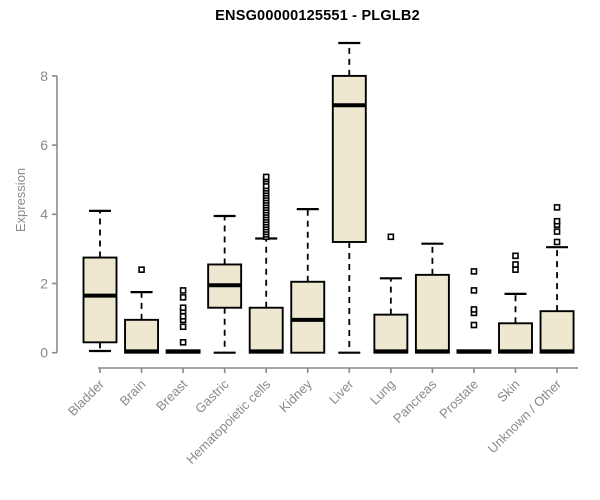 This screenshot has width=600, height=500. I want to click on box-breast, so click(183, 320).